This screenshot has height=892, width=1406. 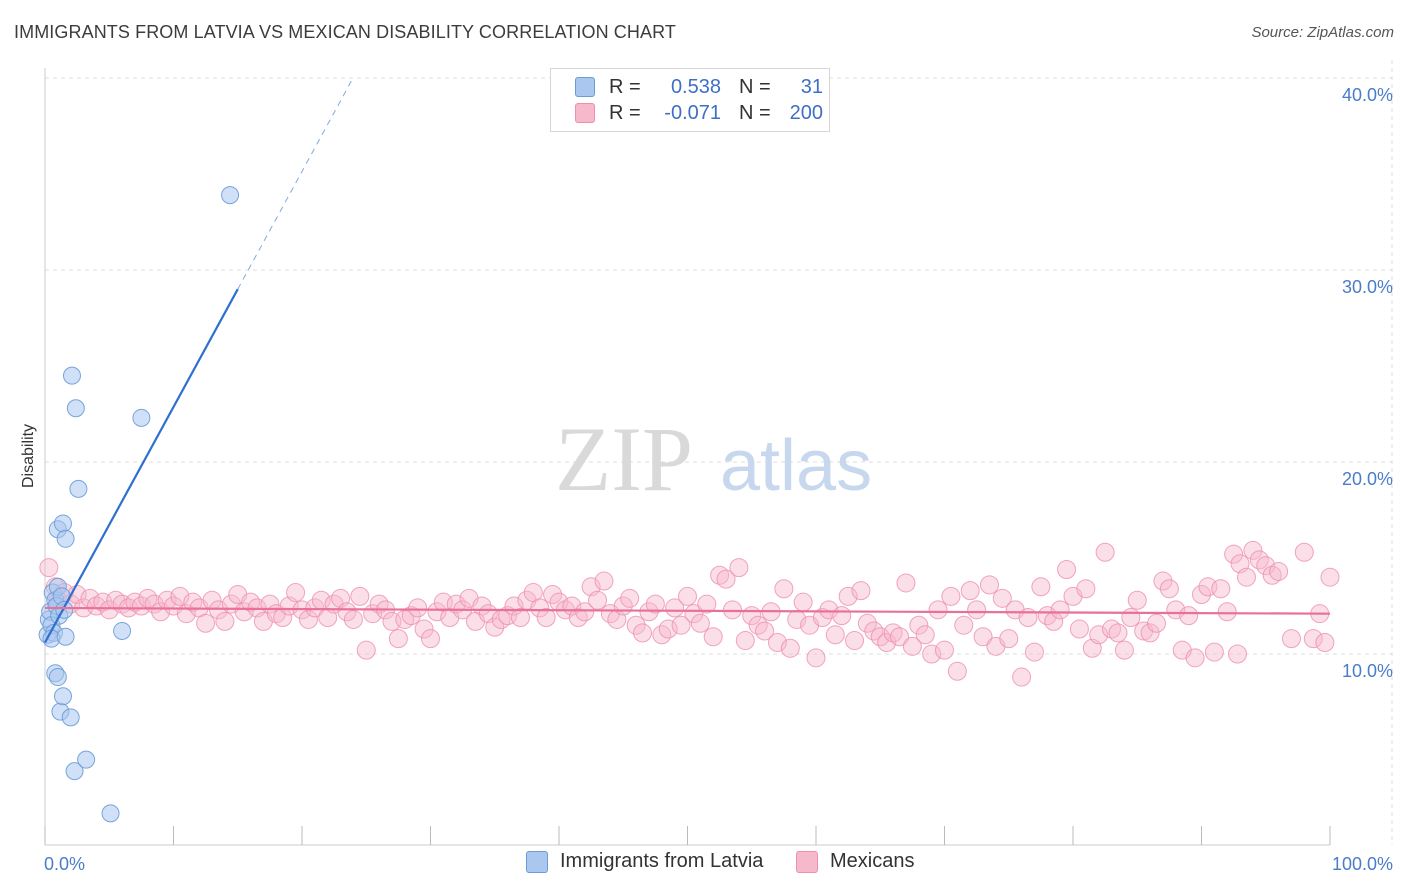 What do you see at coordinates (1367, 671) in the screenshot?
I see `y-tick-label: 10.0%` at bounding box center [1367, 671].